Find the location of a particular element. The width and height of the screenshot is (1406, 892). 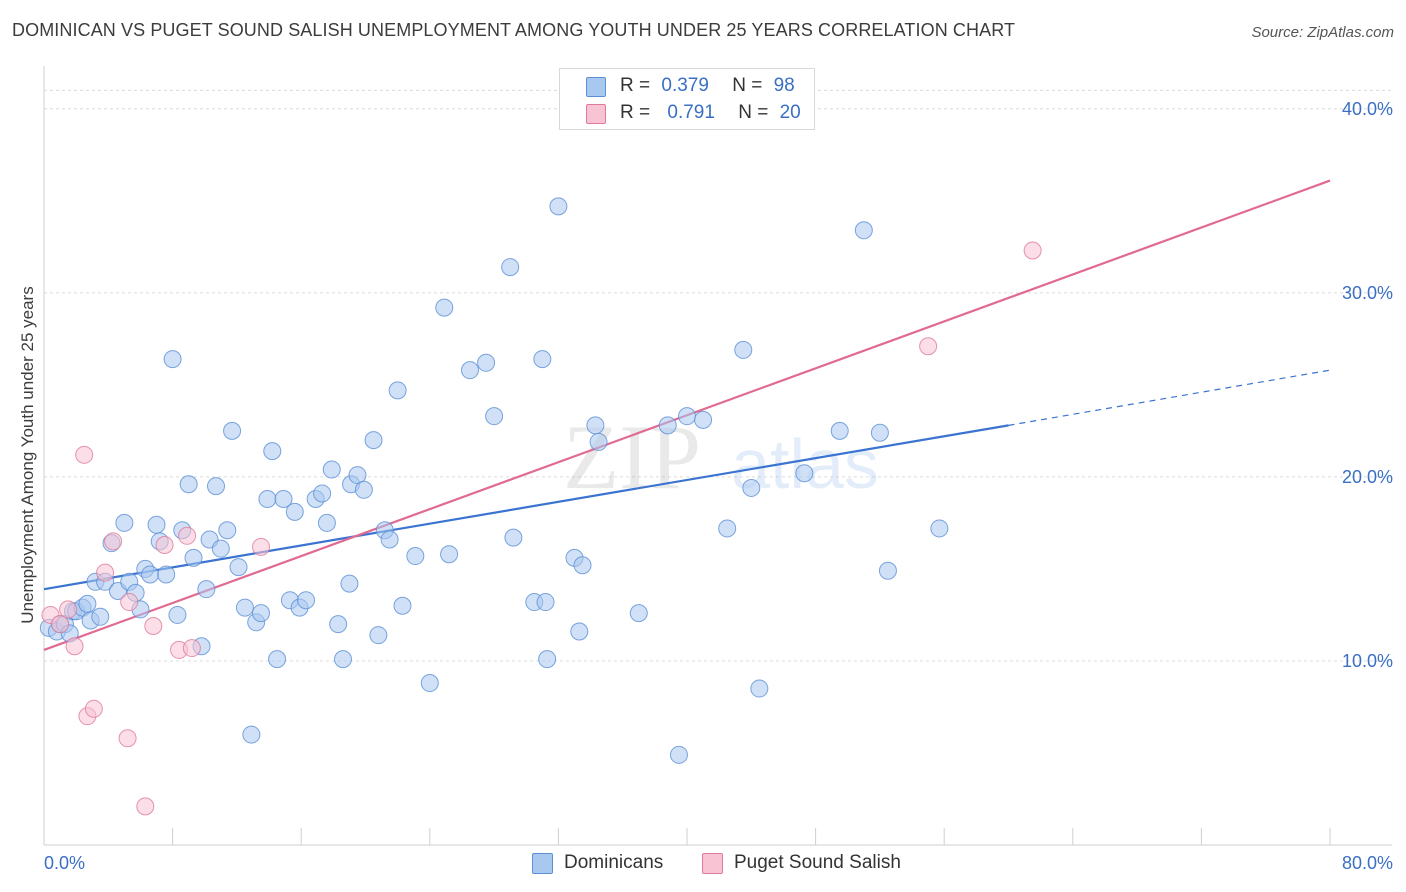

y-axis-label: Unemployment Among Youth under 25 years is located at coordinates (27, 455).